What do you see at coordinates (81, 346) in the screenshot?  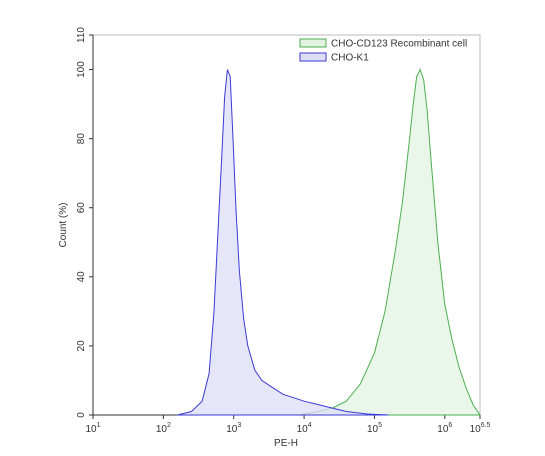 I see `y-tick-label: 20` at bounding box center [81, 346].